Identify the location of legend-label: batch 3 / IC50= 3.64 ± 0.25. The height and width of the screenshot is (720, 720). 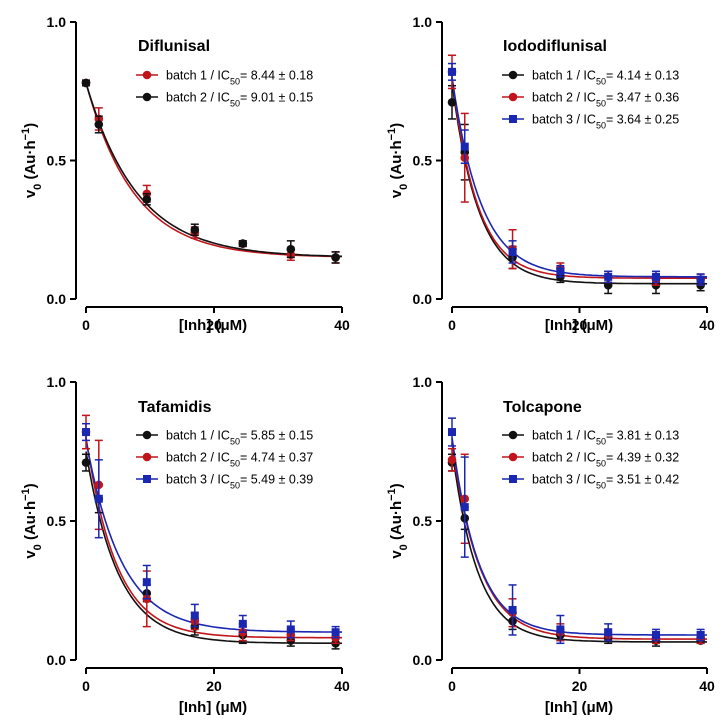
(605, 122).